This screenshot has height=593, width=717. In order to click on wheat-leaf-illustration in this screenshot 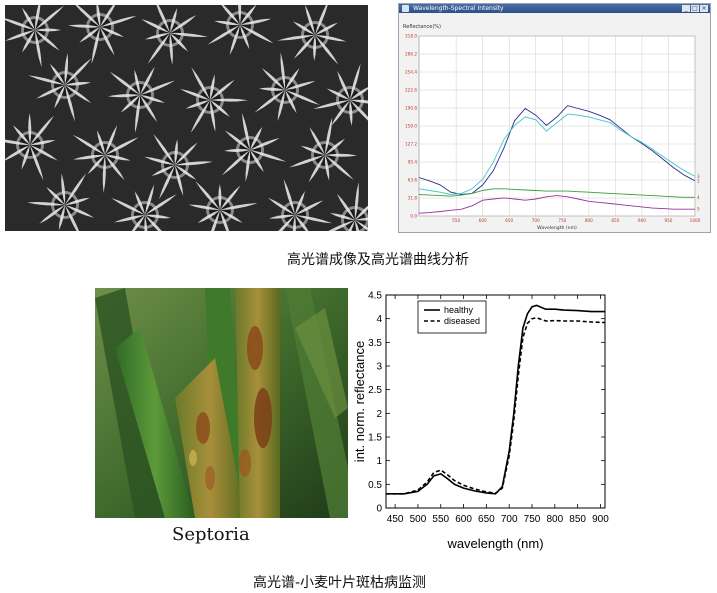, I will do `click(221, 403)`.